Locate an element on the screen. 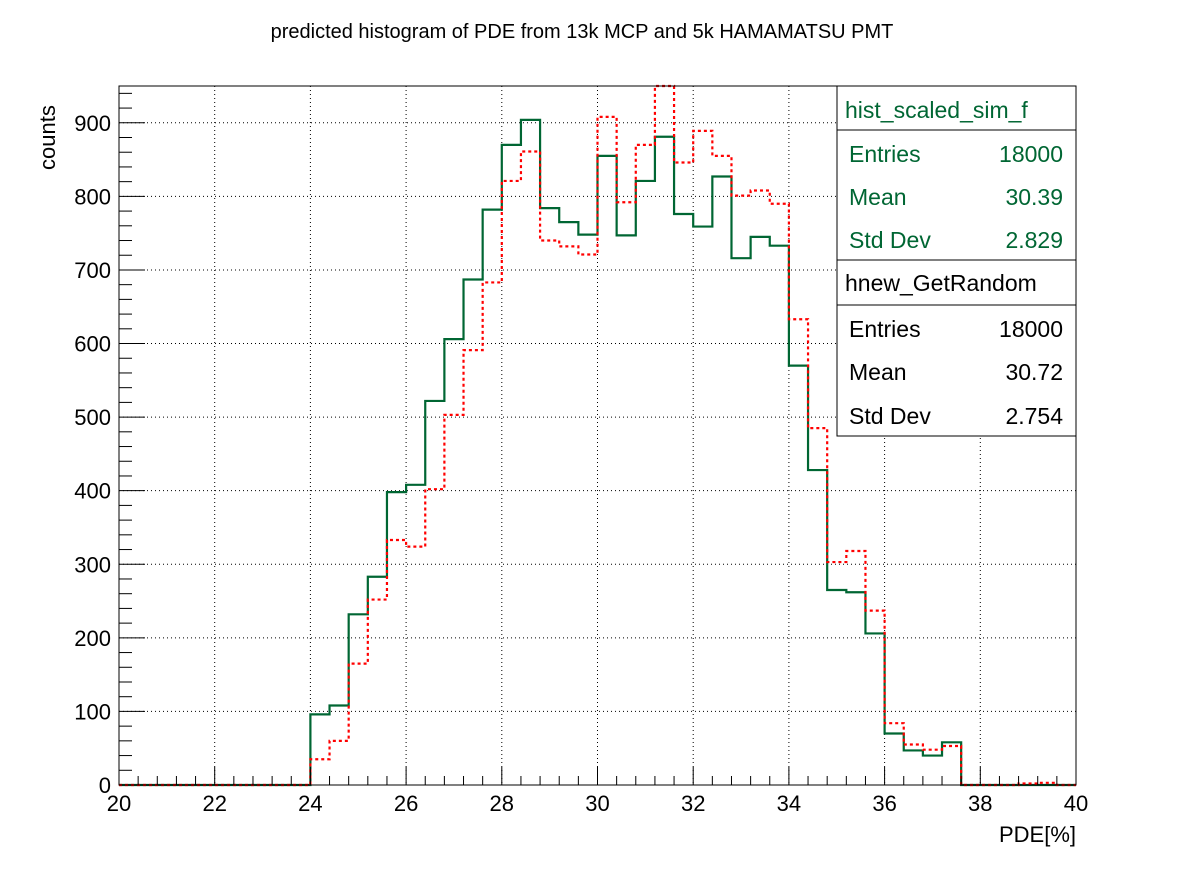 This screenshot has width=1196, height=872. stats-sim-entries-label: Entries is located at coordinates (885, 154).